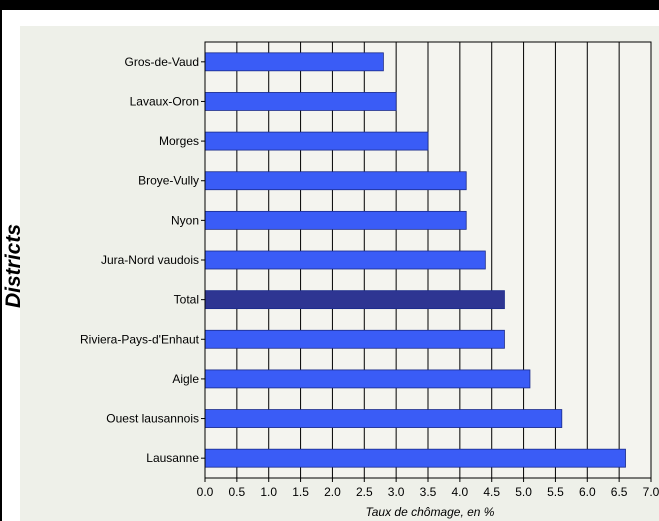 Image resolution: width=659 pixels, height=521 pixels. What do you see at coordinates (460, 492) in the screenshot?
I see `x-tick-label: 4.0` at bounding box center [460, 492].